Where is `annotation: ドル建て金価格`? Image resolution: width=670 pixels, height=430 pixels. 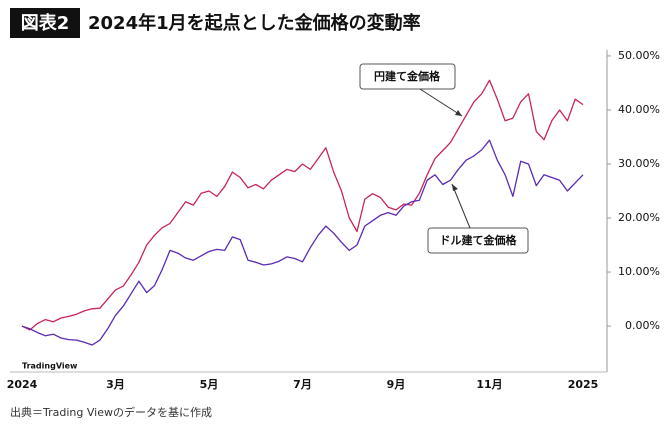 annotation: ドル建て金価格 is located at coordinates (479, 240).